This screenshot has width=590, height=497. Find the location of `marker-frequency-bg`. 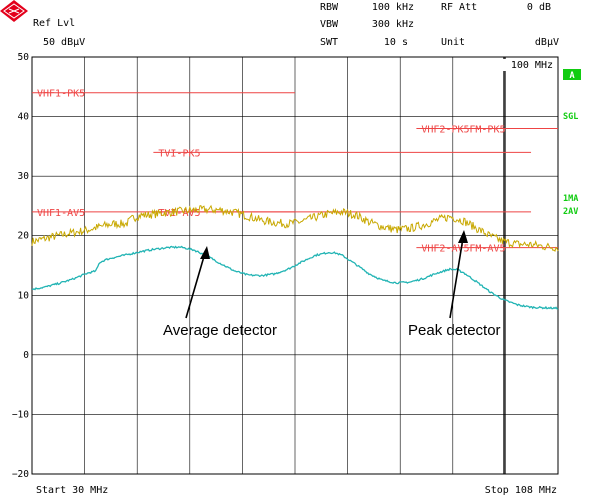

marker-frequency-bg is located at coordinates (527, 65).